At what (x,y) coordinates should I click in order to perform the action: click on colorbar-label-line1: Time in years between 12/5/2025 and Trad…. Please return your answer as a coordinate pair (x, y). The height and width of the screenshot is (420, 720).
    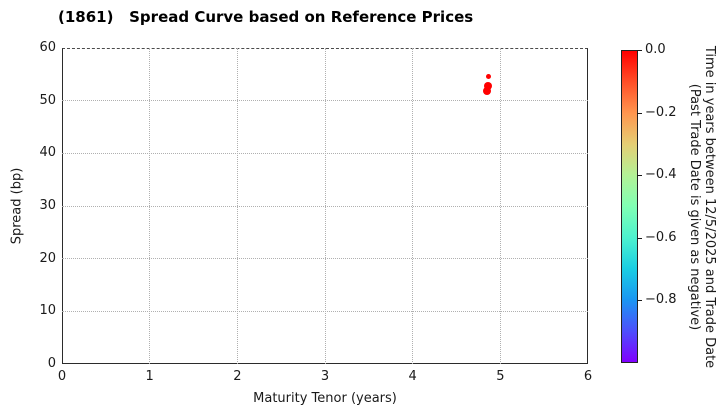
    Looking at the image, I should click on (709, 207).